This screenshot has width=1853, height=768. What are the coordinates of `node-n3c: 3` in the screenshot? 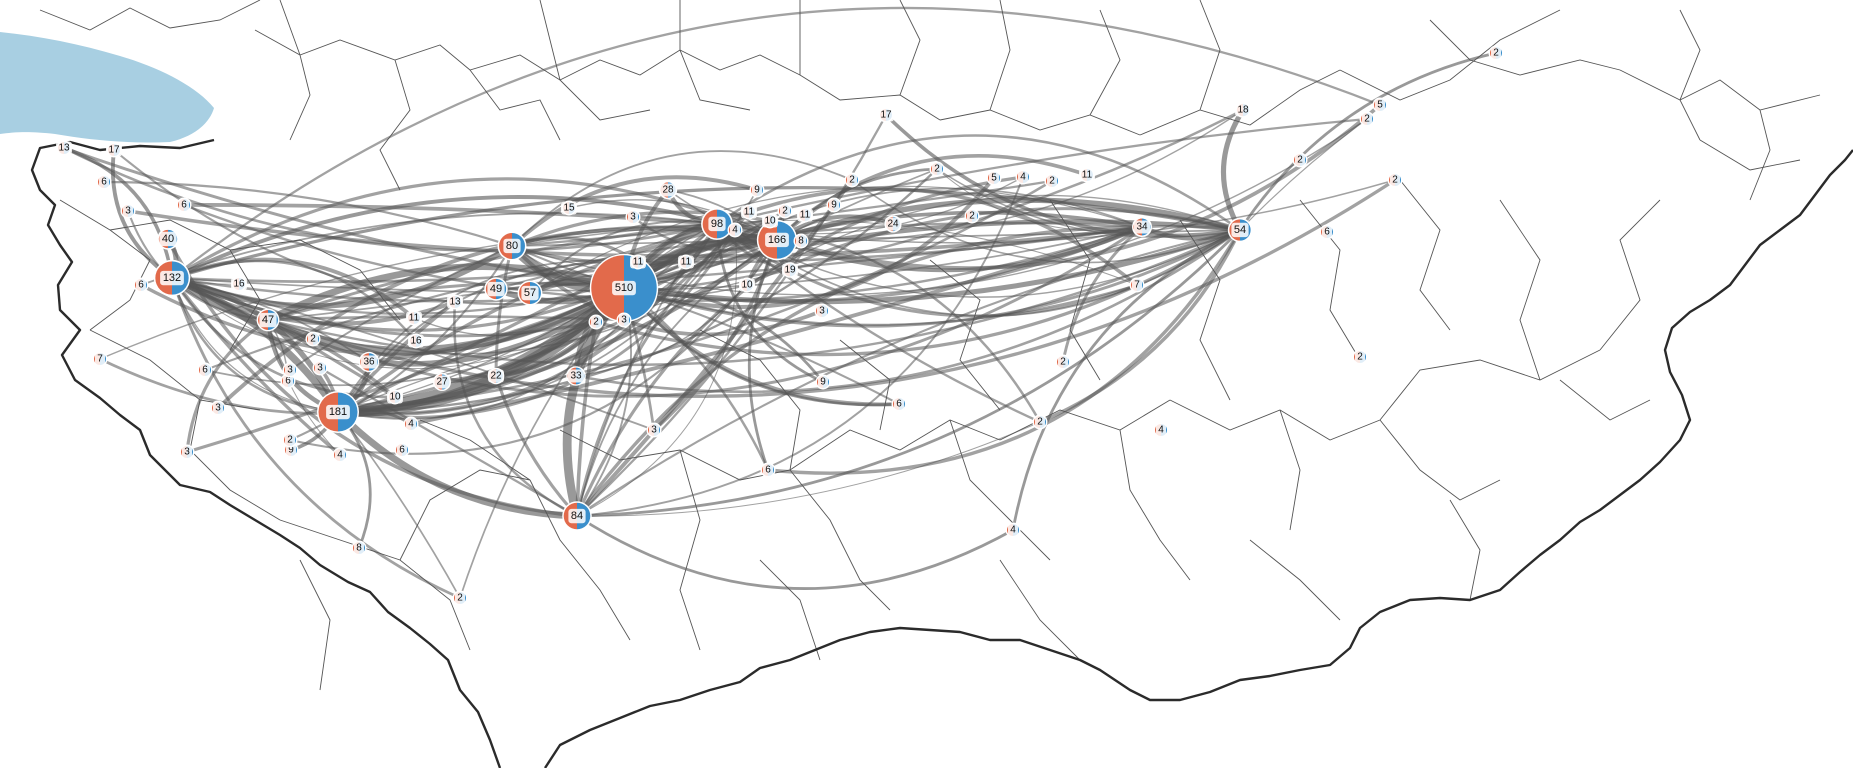 It's located at (654, 430).